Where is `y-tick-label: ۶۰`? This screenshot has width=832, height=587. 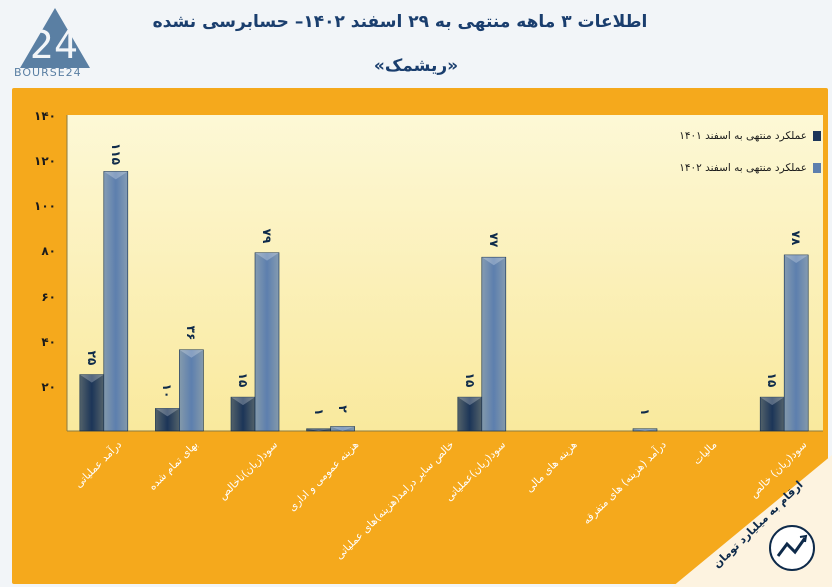
y-tick-label: ۶۰ is located at coordinates (48, 296).